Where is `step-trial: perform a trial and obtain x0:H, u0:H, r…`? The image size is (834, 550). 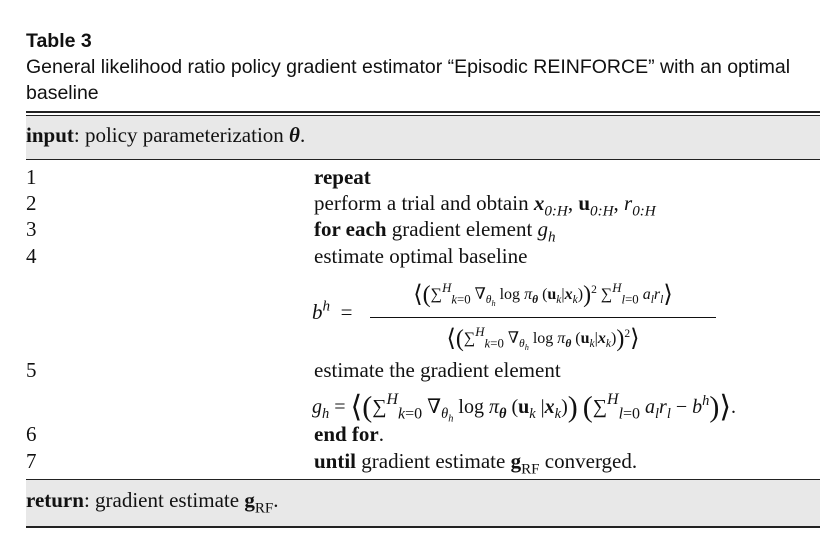 step-trial: perform a trial and obtain x0:H, u0:H, r… is located at coordinates (485, 205).